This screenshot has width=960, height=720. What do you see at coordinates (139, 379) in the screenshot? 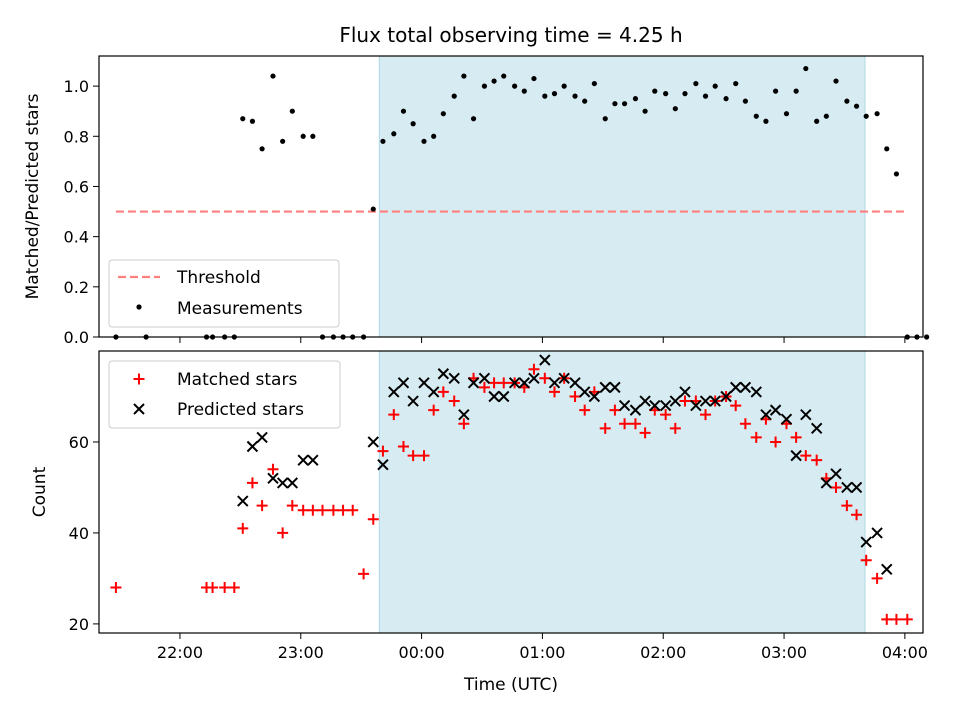
I see `legend-matched-swatch` at bounding box center [139, 379].